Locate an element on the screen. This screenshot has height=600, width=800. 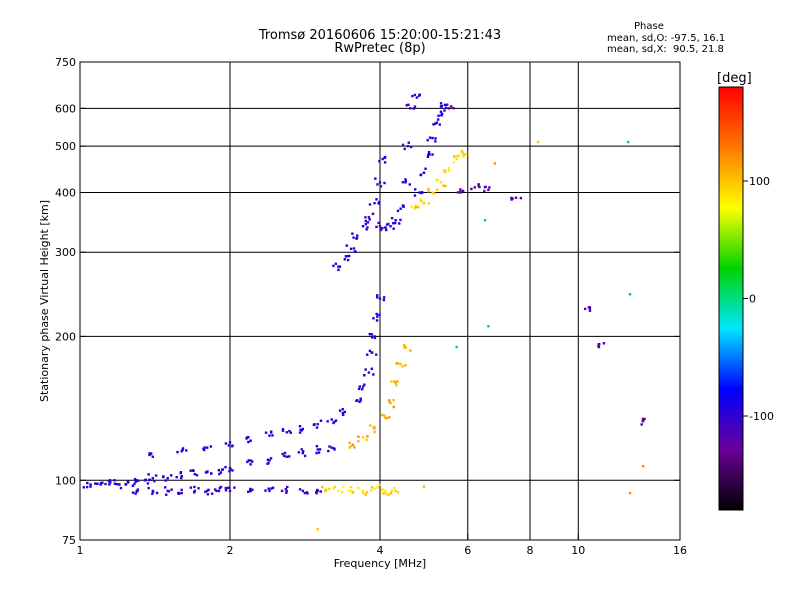
colorbar-tick-label: 0 is located at coordinates (752, 299).